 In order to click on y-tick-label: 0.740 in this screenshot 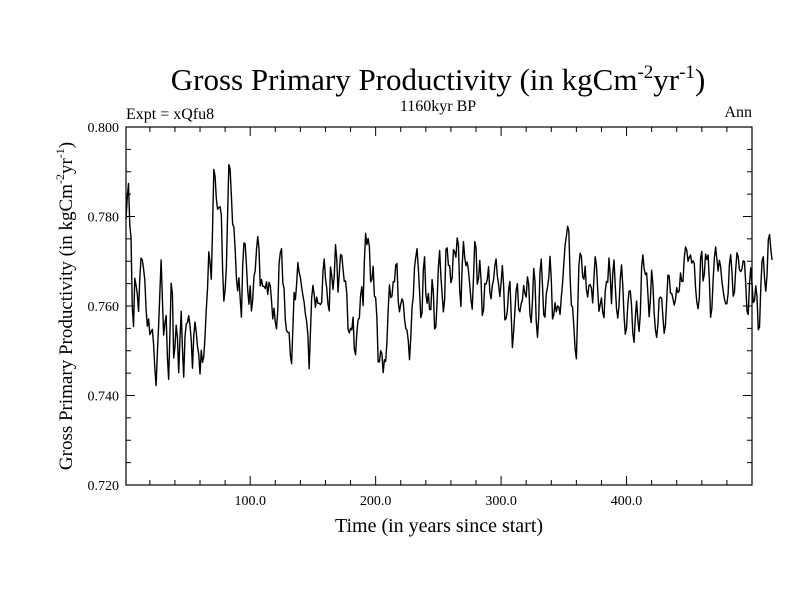, I will do `click(104, 397)`.